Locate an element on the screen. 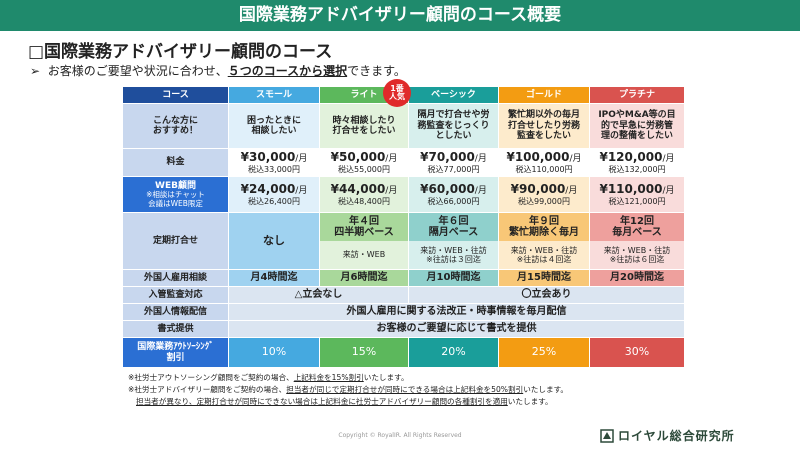  meeting-note: 来訪・WEB・往訪 ※往訪は６回迄 is located at coordinates (637, 255).